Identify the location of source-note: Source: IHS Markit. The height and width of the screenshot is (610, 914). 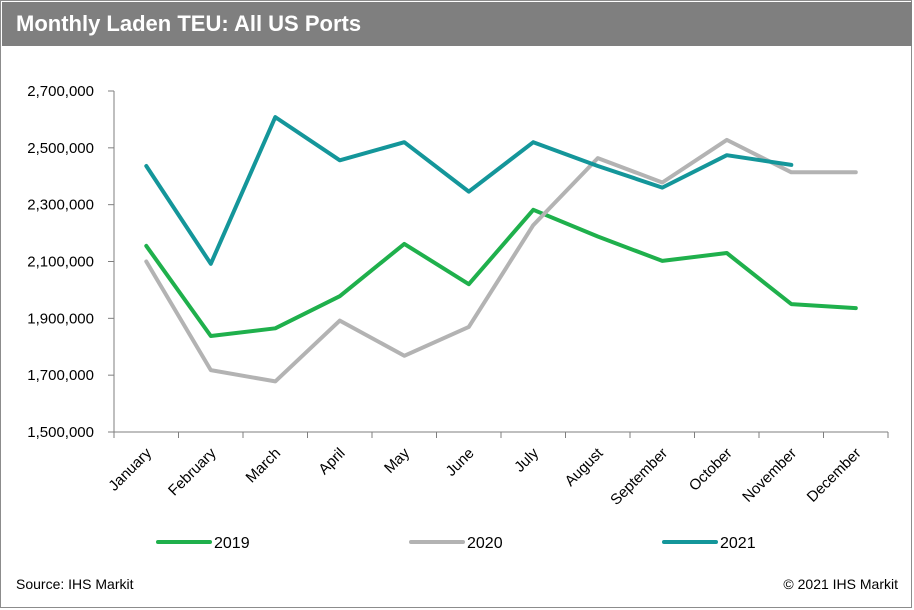
(75, 584).